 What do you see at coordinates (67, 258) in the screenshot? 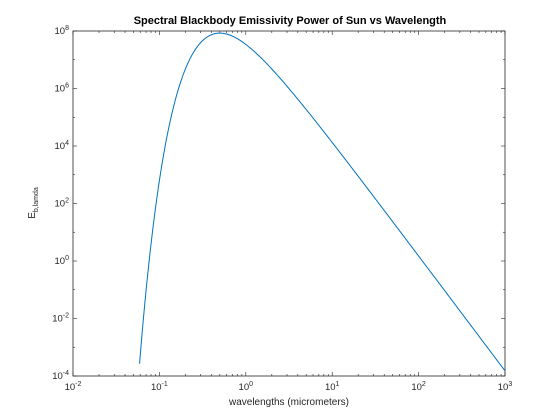
I see `y-tick-label-exponent: 0` at bounding box center [67, 258].